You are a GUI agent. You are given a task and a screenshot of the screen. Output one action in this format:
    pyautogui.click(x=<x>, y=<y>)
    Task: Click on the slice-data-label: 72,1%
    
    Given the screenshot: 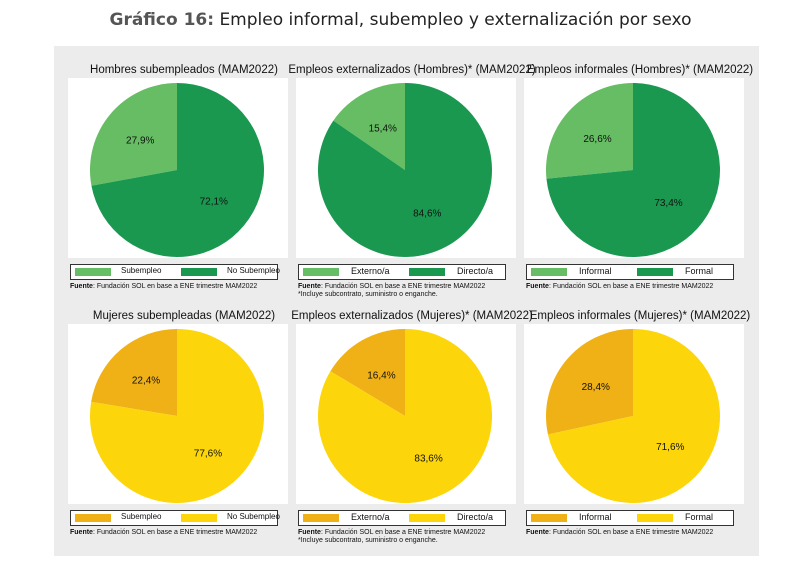 What is the action you would take?
    pyautogui.click(x=214, y=202)
    